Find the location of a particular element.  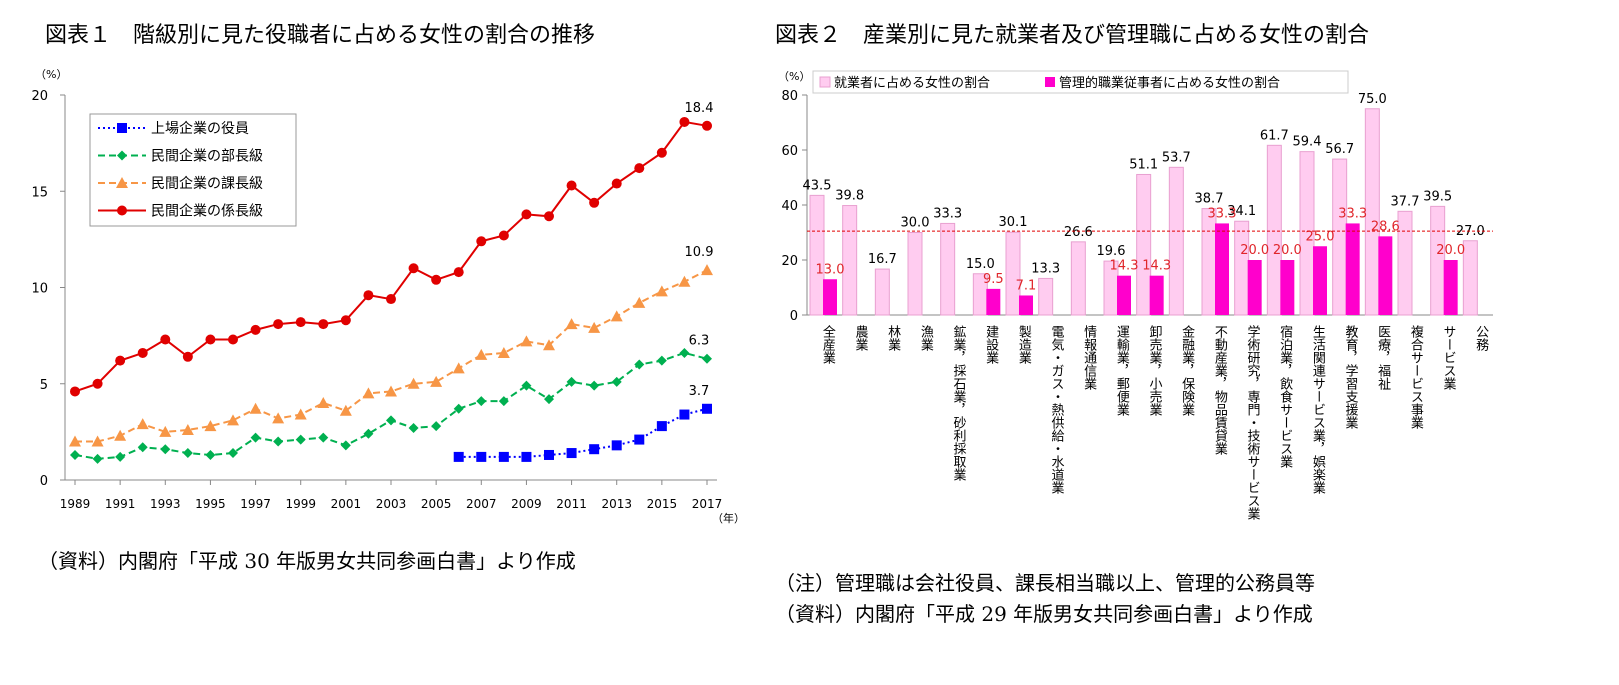

data-label: 28.6 is located at coordinates (1385, 226).